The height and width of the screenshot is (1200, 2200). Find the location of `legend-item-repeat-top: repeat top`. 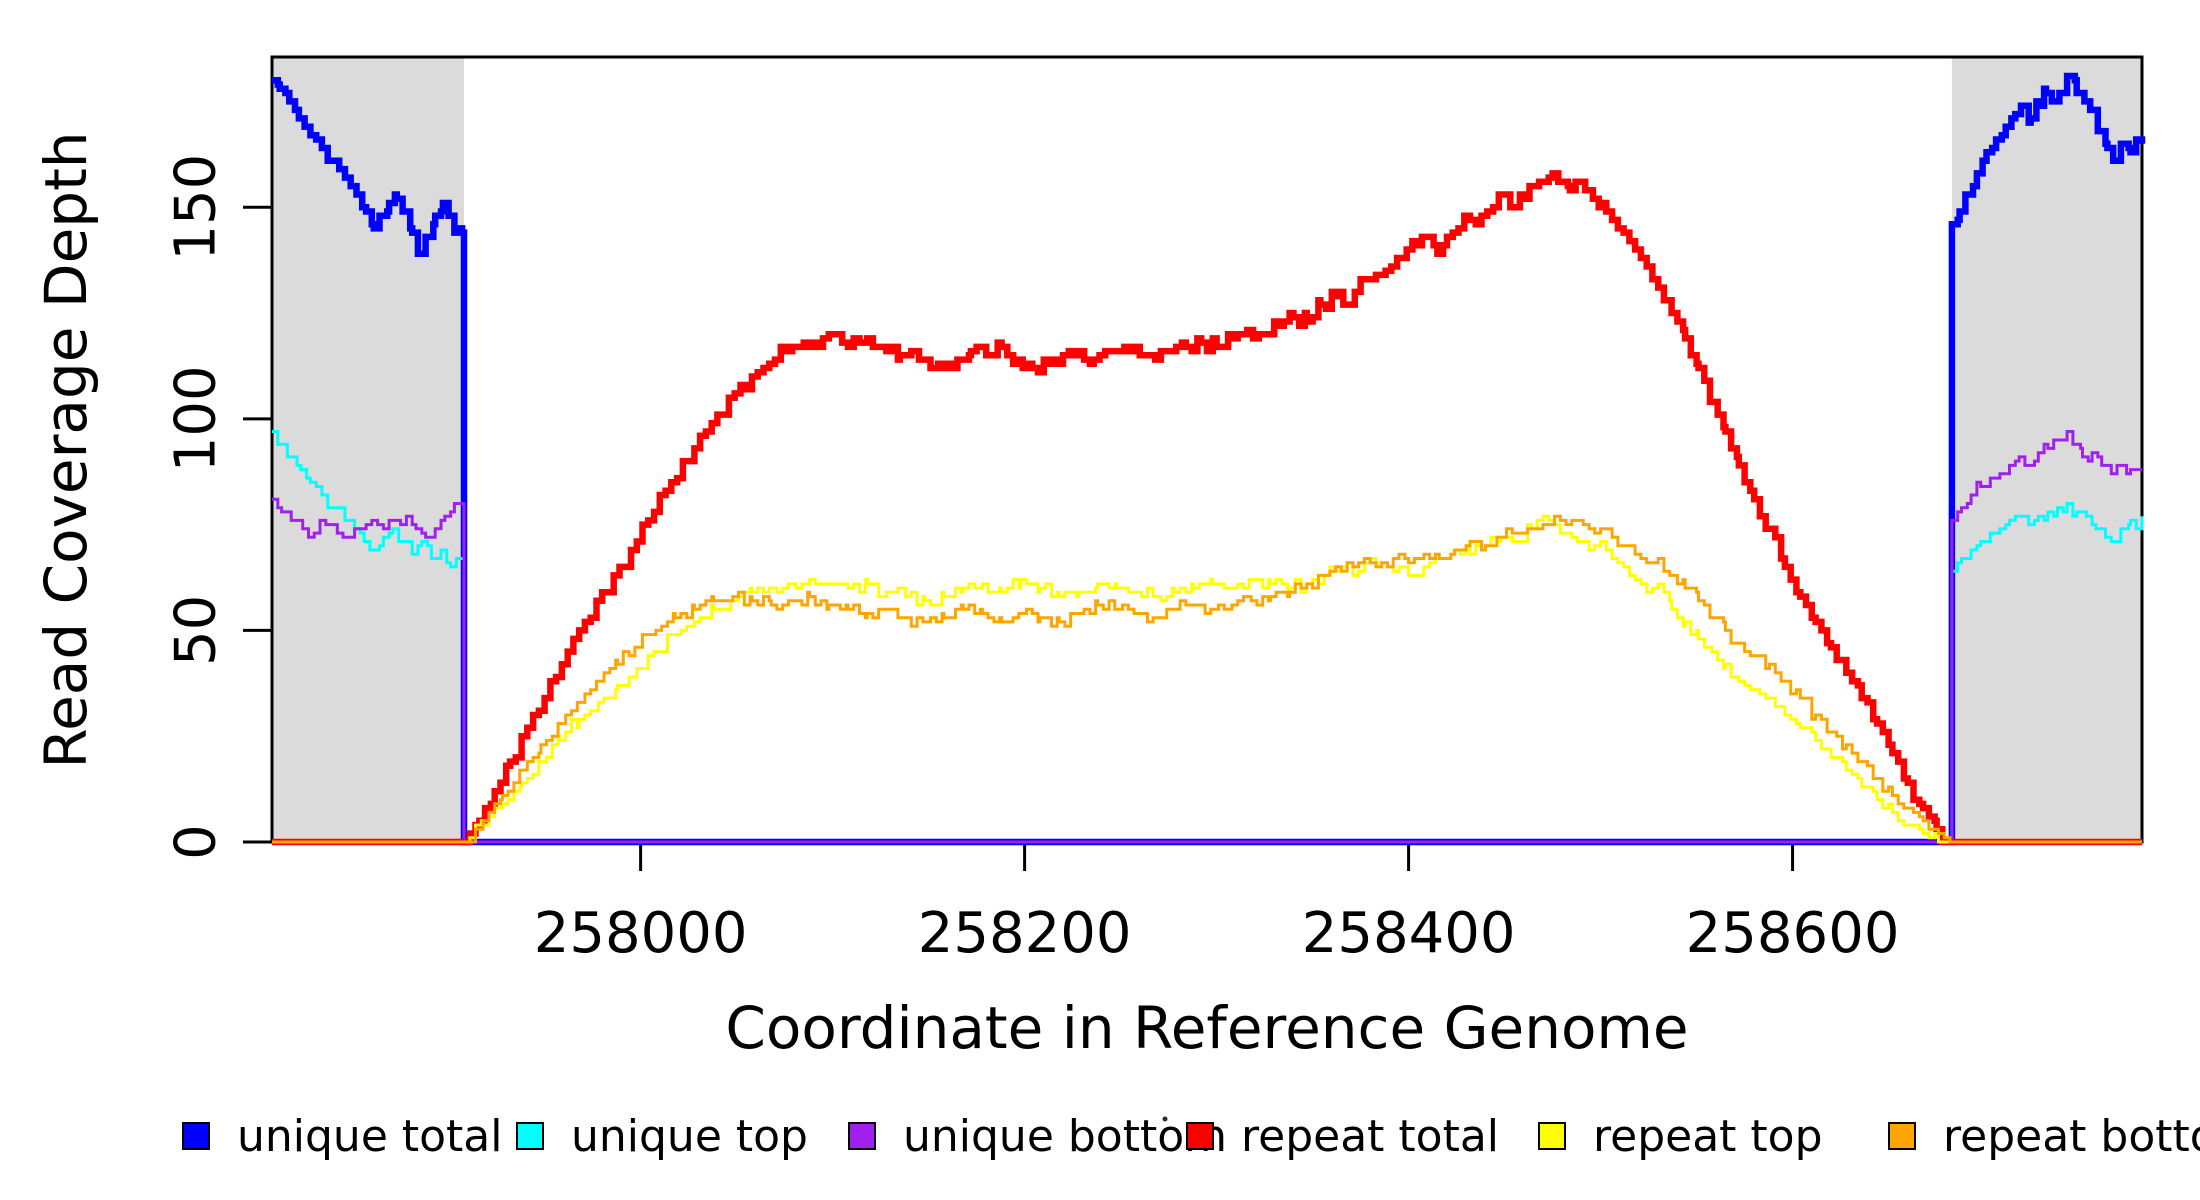

legend-item-repeat-top: repeat top is located at coordinates (1680, 1136).